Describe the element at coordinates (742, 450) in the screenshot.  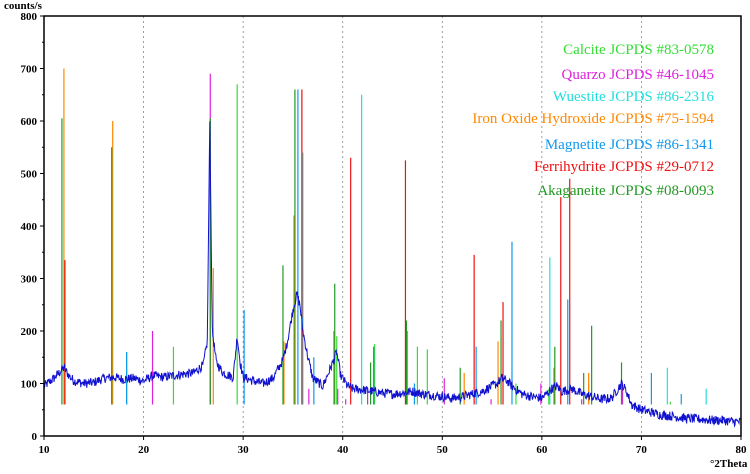
I see `x-tick-label: 80` at that location.